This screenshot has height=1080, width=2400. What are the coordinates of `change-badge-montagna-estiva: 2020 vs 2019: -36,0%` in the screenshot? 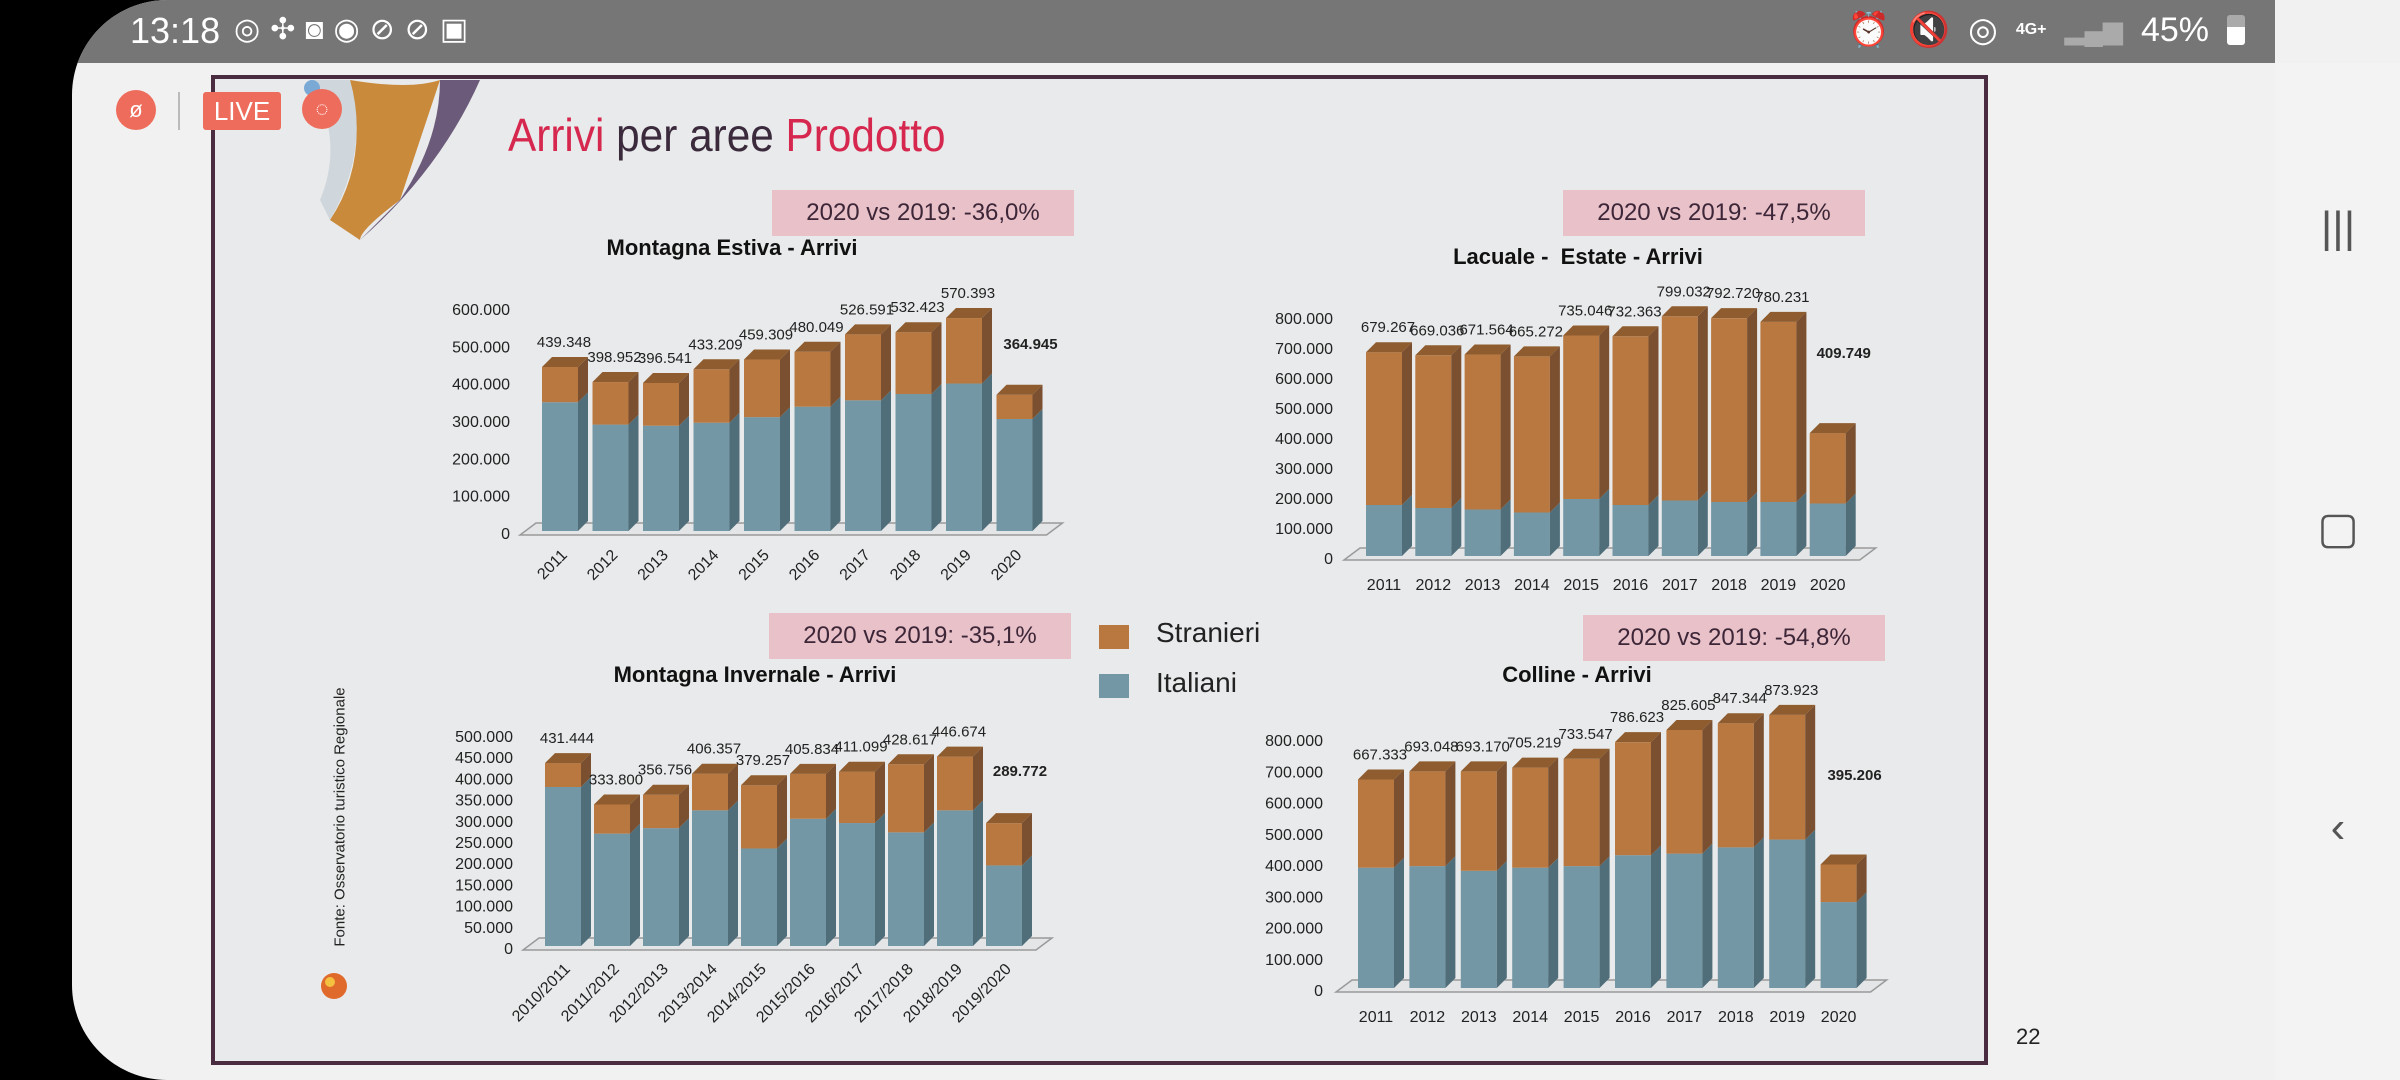 It's located at (923, 213).